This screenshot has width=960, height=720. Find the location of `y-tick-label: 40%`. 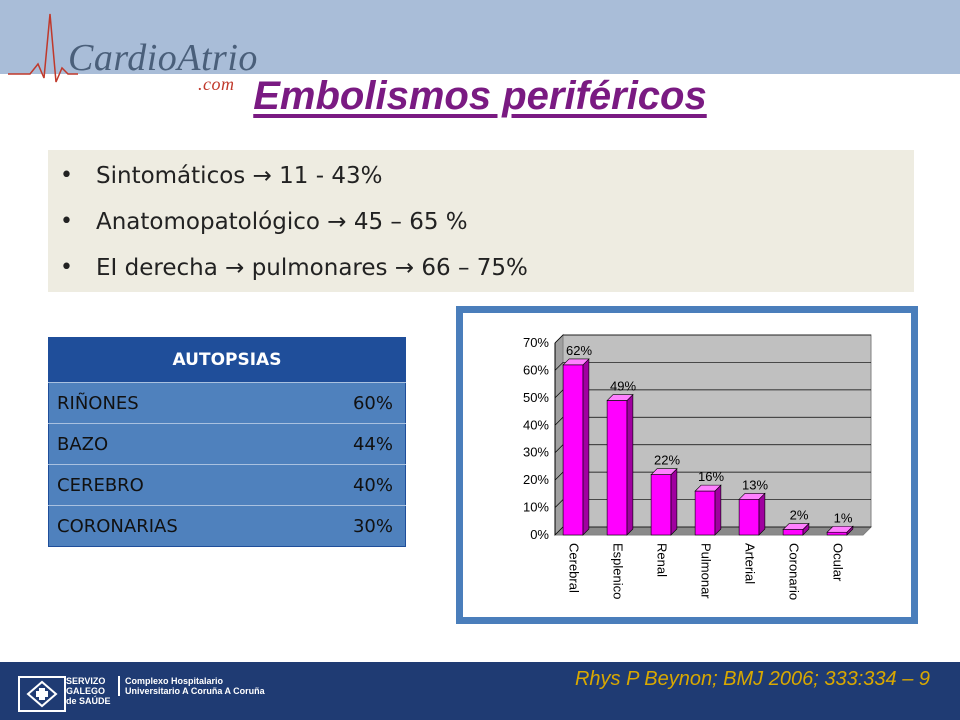

y-tick-label: 40% is located at coordinates (536, 424).